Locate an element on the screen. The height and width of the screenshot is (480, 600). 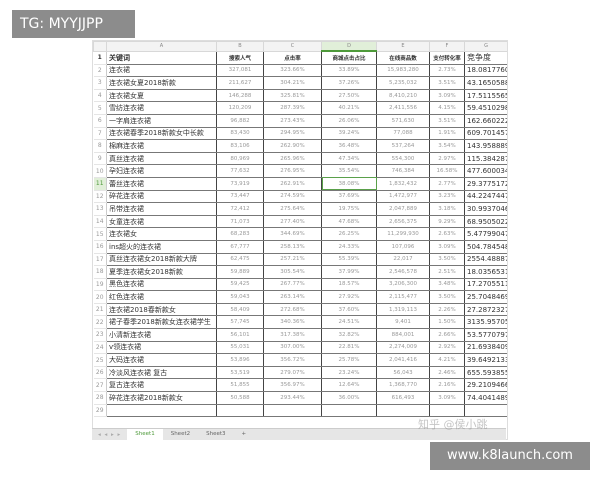
cell-c: 265.96% is located at coordinates (292, 159).